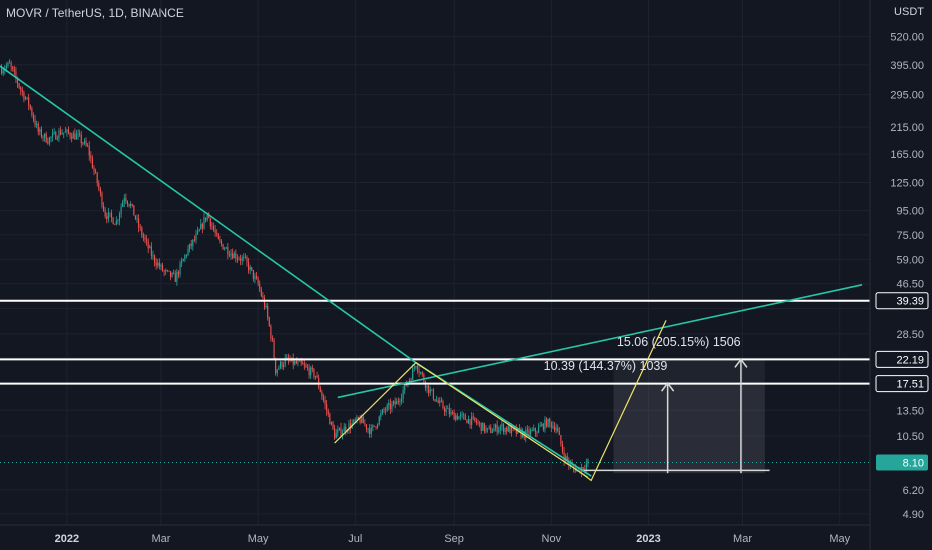 This screenshot has width=932, height=550. What do you see at coordinates (907, 66) in the screenshot?
I see `y-tick-label: 395.00` at bounding box center [907, 66].